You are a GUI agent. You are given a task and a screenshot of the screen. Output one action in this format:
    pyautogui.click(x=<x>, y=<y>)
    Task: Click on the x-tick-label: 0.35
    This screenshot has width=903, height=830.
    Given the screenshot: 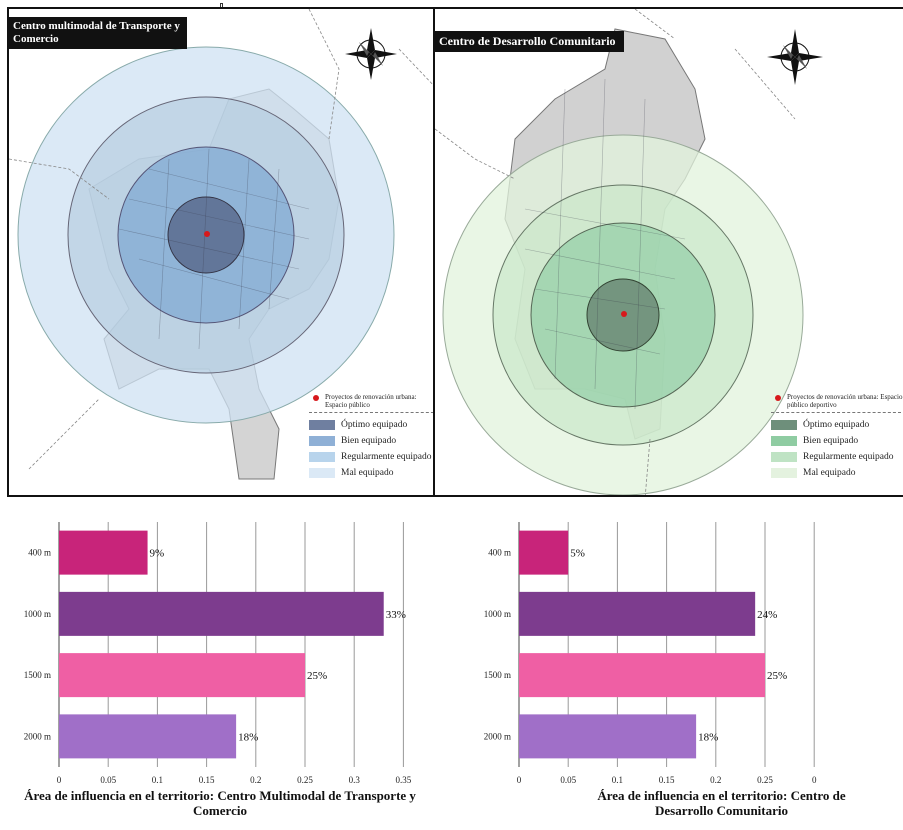 What is the action you would take?
    pyautogui.click(x=404, y=780)
    